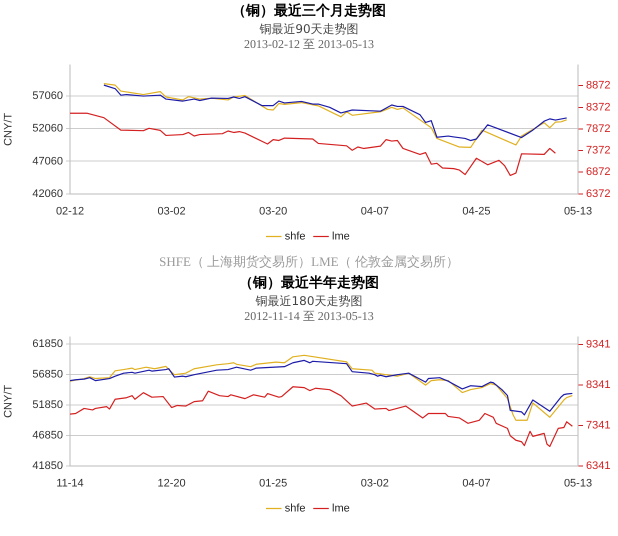 Image resolution: width=618 pixels, height=536 pixels. Describe the element at coordinates (598, 425) in the screenshot. I see `y2-tick-label: 7341` at that location.